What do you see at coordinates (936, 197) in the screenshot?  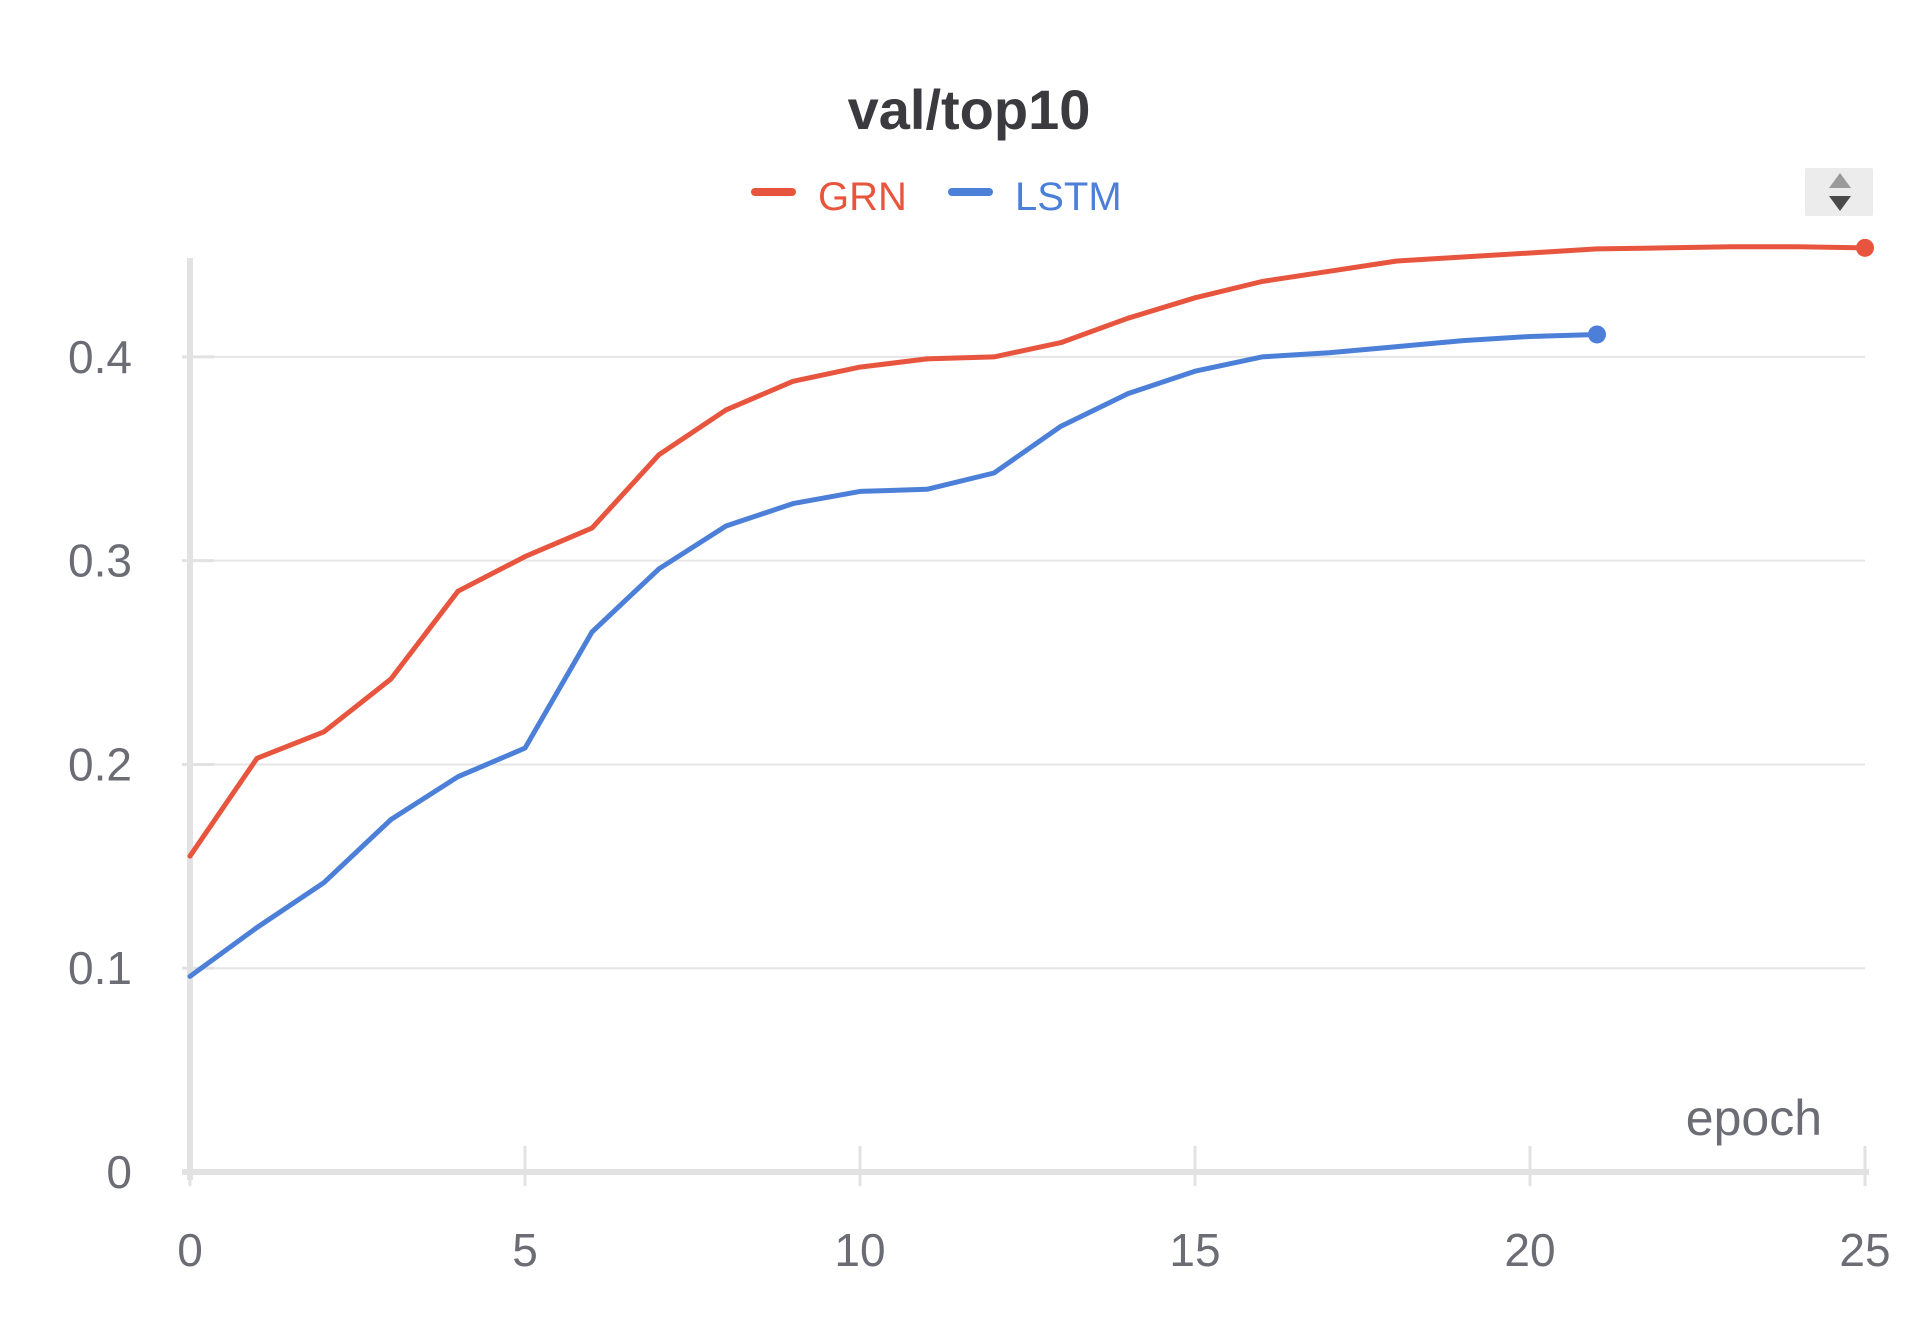 I see `chart-legend: GRN LSTM` at bounding box center [936, 197].